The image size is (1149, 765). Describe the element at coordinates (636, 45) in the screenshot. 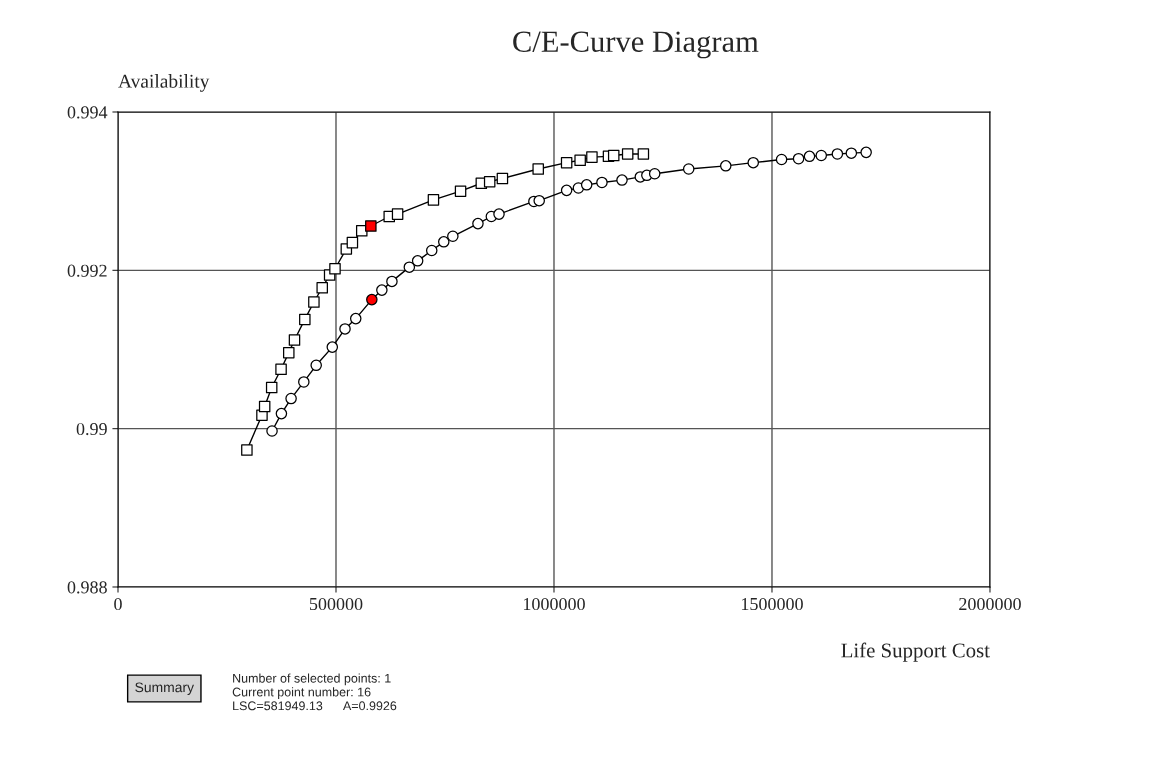

I see `chart-title: C/E-Curve Diagram` at that location.